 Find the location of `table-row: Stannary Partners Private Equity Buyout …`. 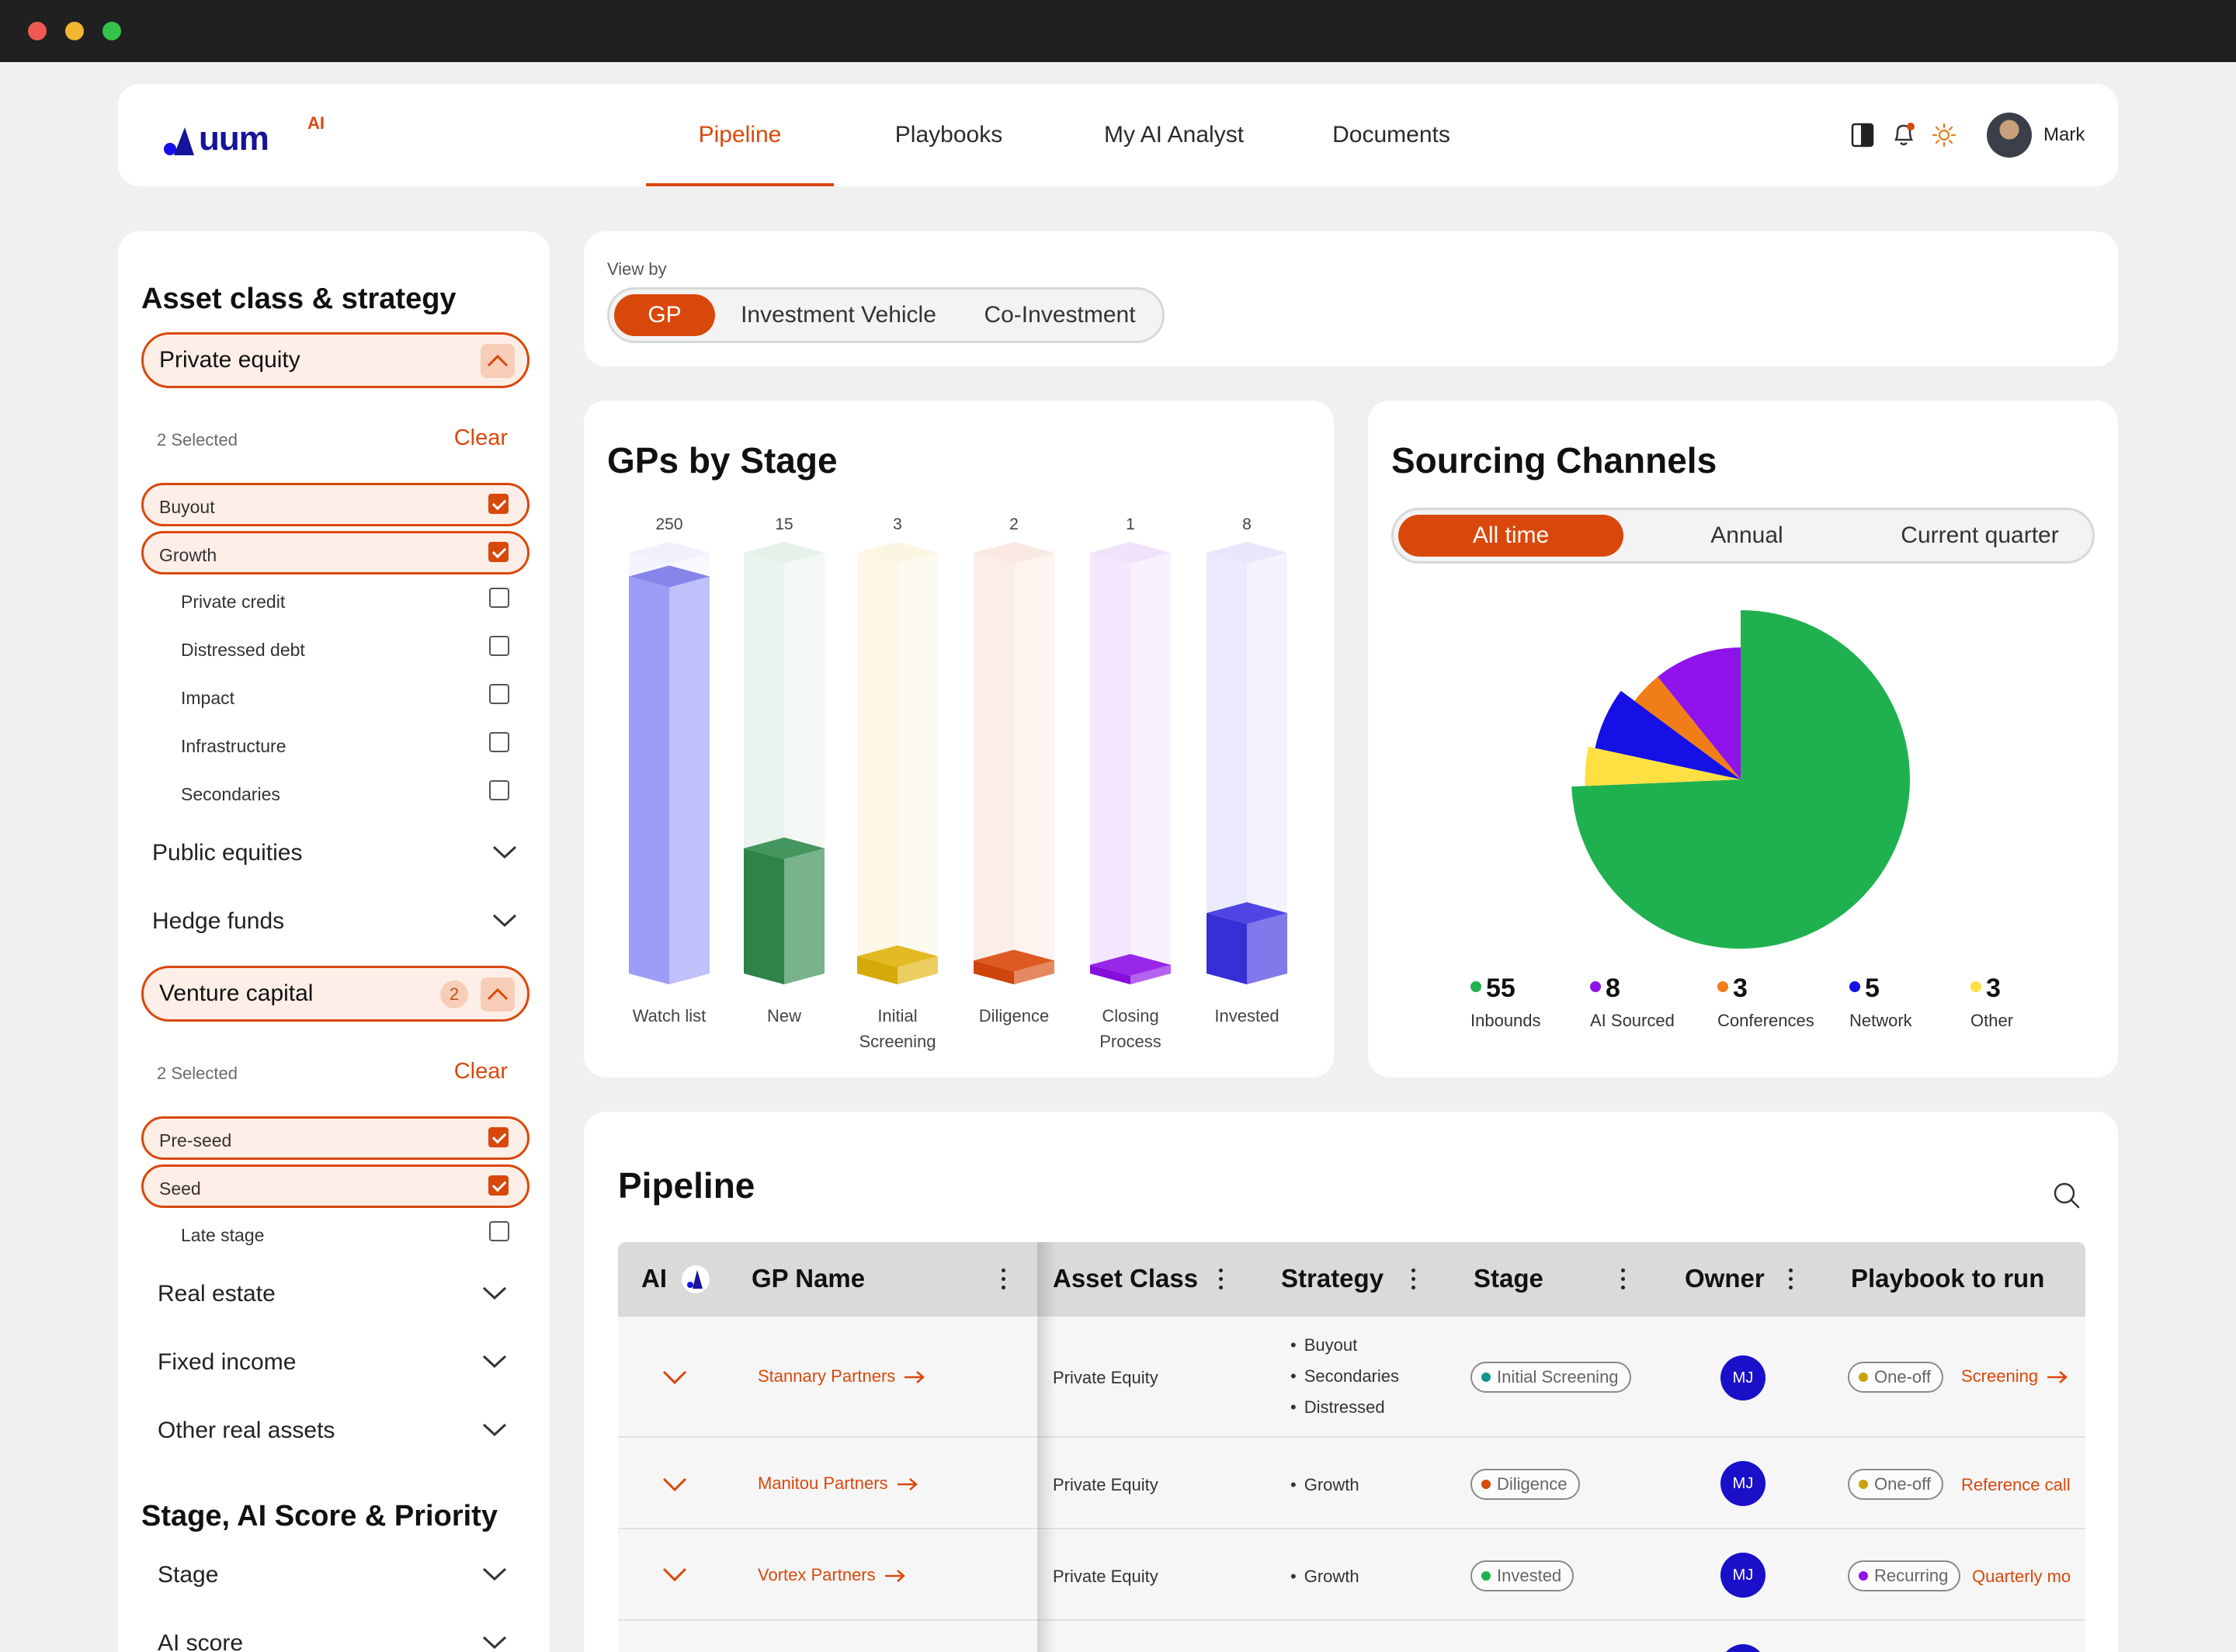

table-row: Stannary Partners Private Equity Buyout … is located at coordinates (1351, 1377).